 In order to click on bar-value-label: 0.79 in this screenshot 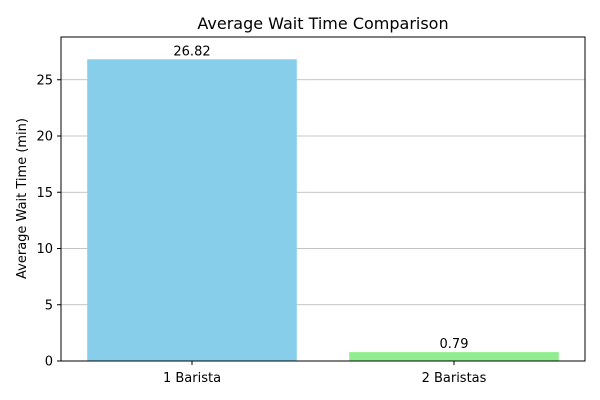, I will do `click(454, 344)`.